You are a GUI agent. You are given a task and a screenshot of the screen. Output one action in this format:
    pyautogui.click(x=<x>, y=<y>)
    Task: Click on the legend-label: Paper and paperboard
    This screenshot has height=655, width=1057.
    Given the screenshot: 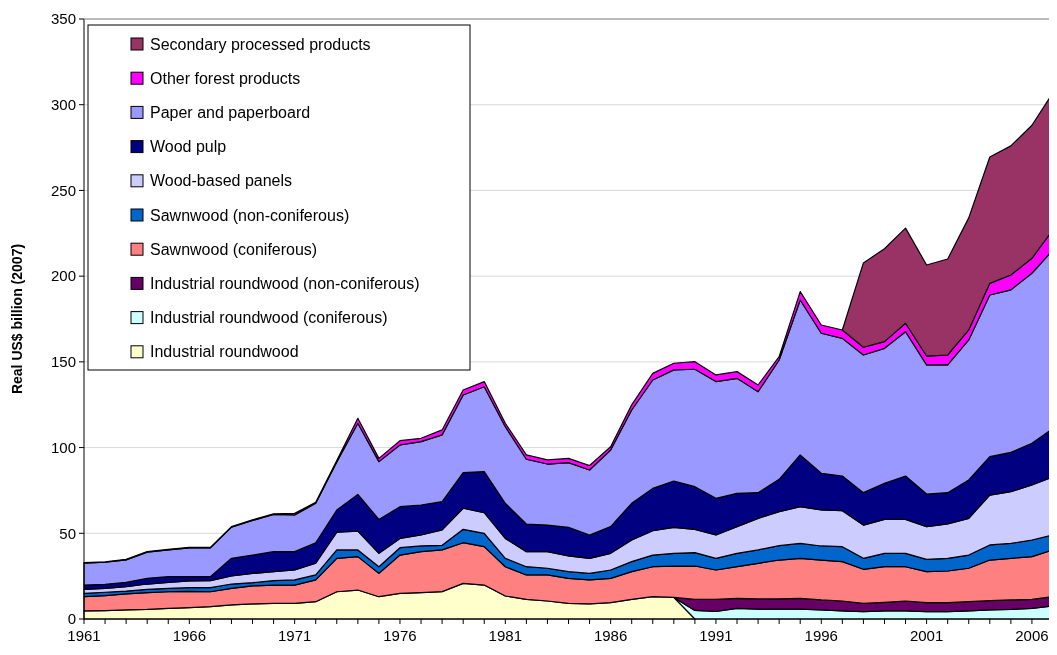 What is the action you would take?
    pyautogui.click(x=230, y=112)
    